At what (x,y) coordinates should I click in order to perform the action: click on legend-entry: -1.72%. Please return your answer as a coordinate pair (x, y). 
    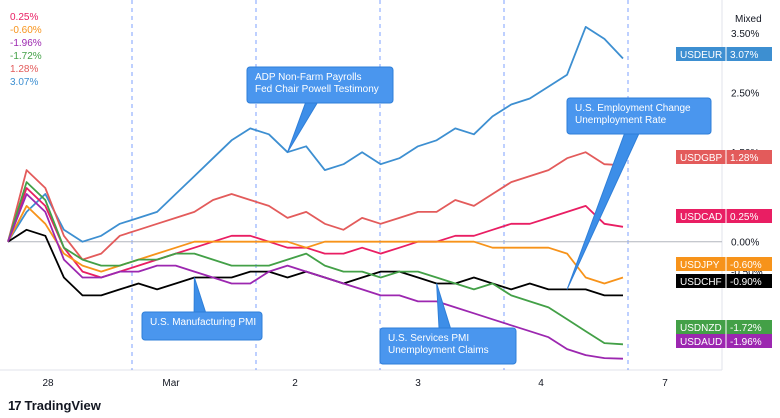
    Looking at the image, I should click on (26, 56).